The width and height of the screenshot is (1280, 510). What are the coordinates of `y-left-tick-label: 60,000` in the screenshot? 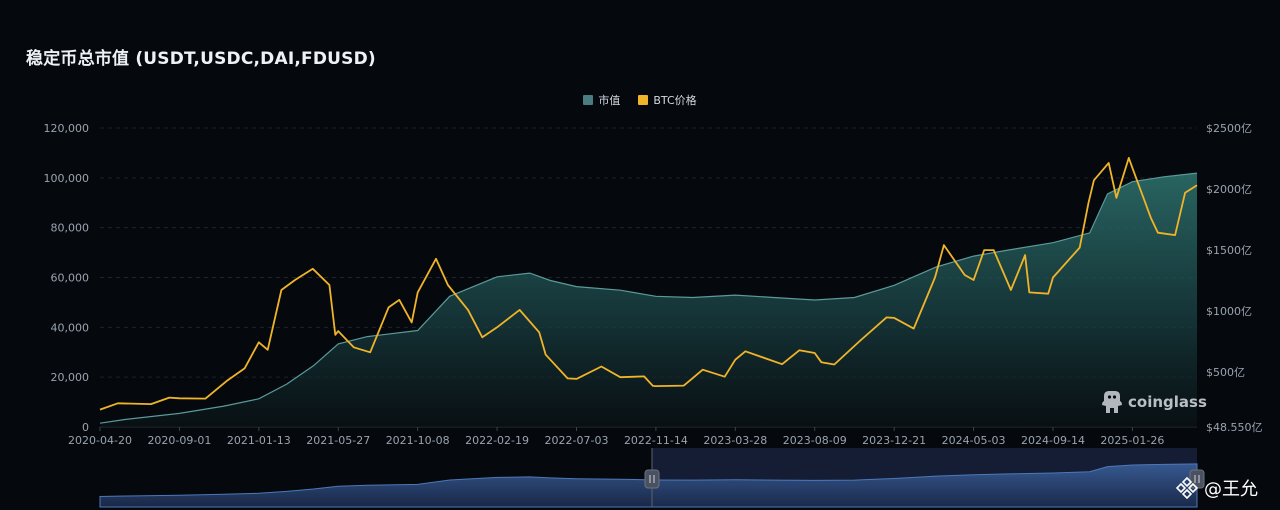 It's located at (70, 278).